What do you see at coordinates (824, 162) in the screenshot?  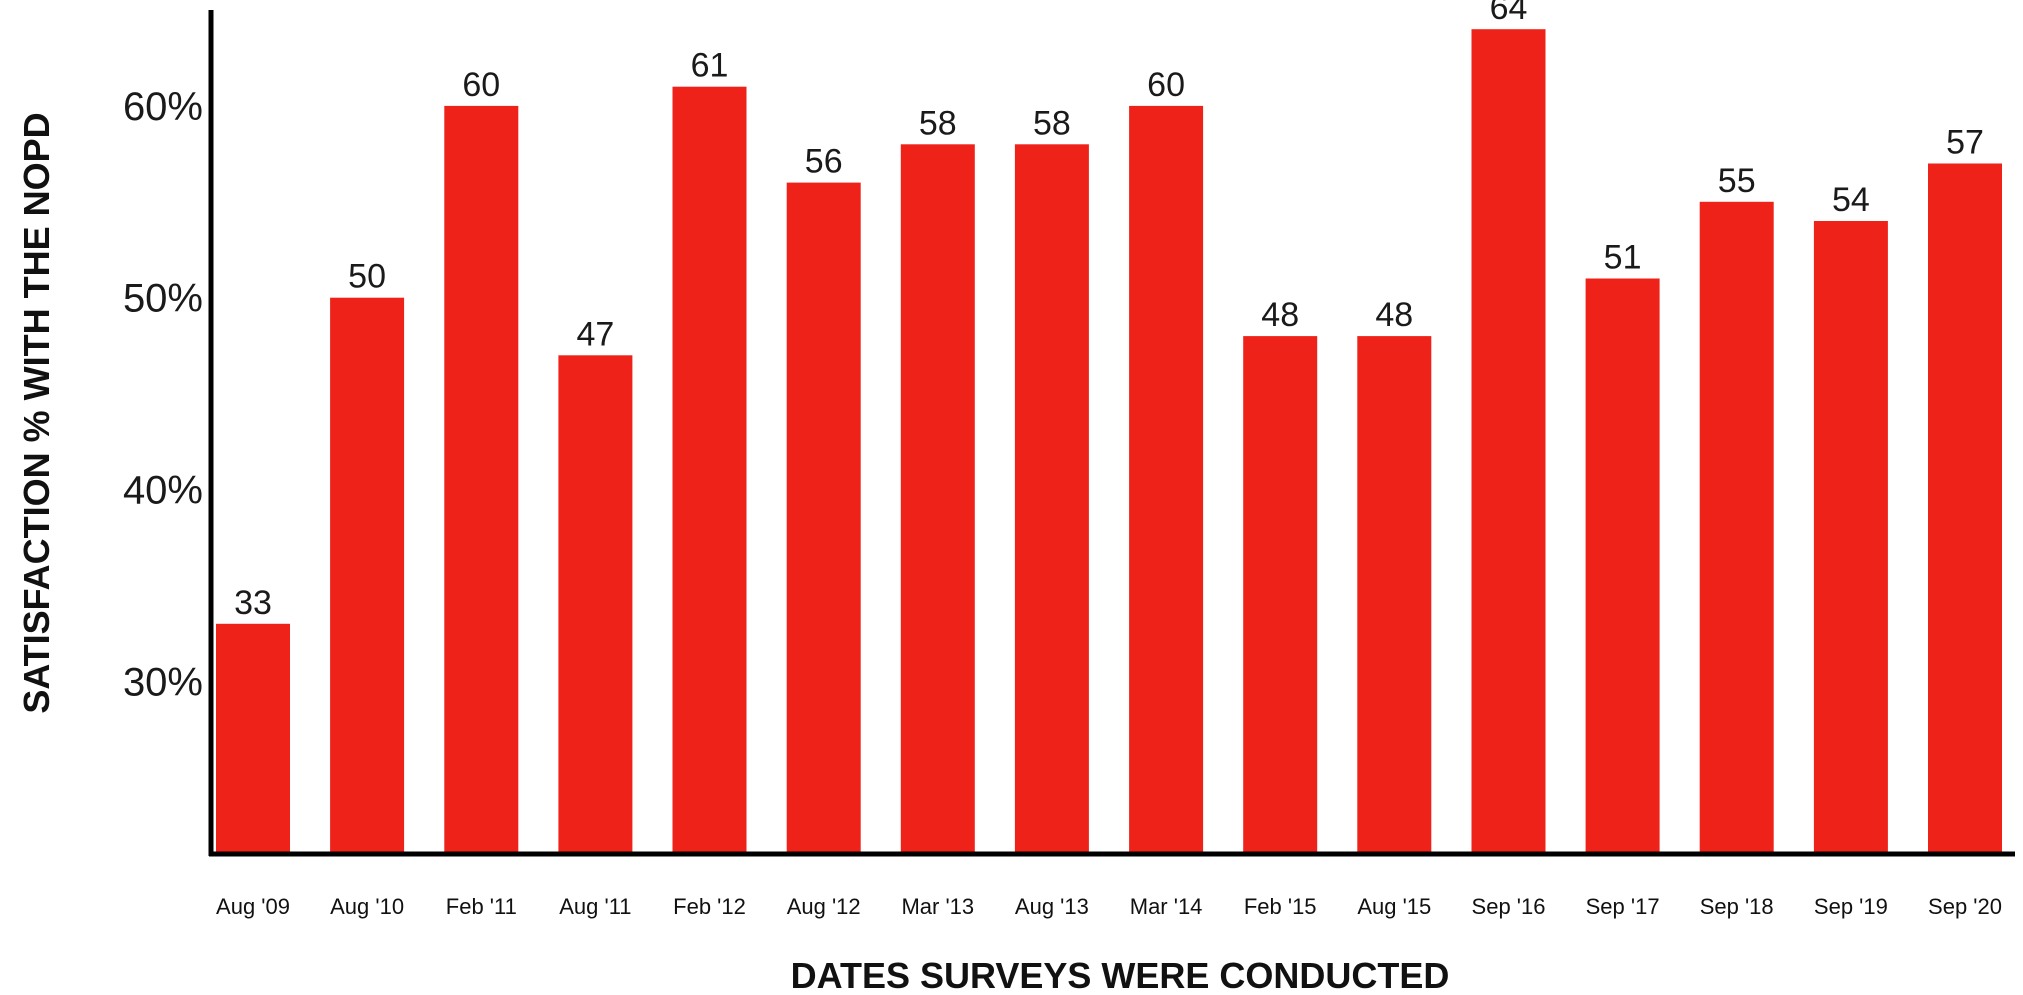 I see `bar-value-label: 56` at bounding box center [824, 162].